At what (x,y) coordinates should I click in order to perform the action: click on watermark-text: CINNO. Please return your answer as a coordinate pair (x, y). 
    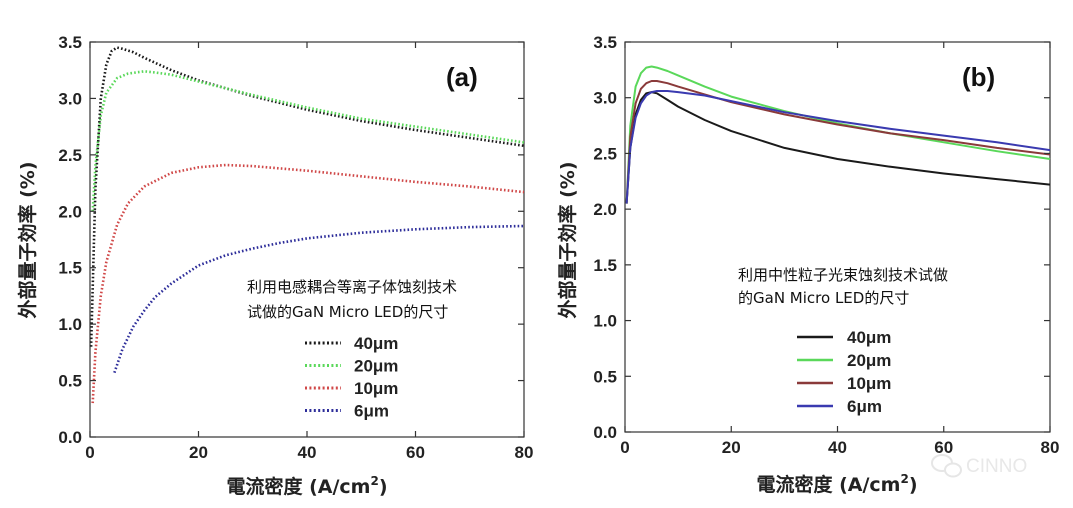
    Looking at the image, I should click on (996, 466).